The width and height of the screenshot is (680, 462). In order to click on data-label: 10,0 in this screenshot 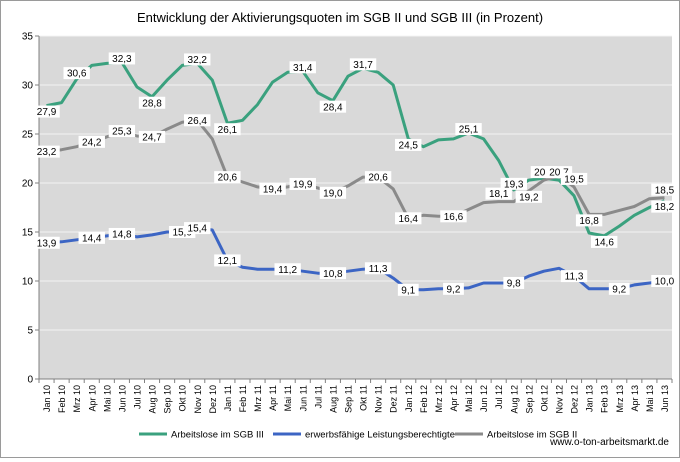, I will do `click(664, 281)`.